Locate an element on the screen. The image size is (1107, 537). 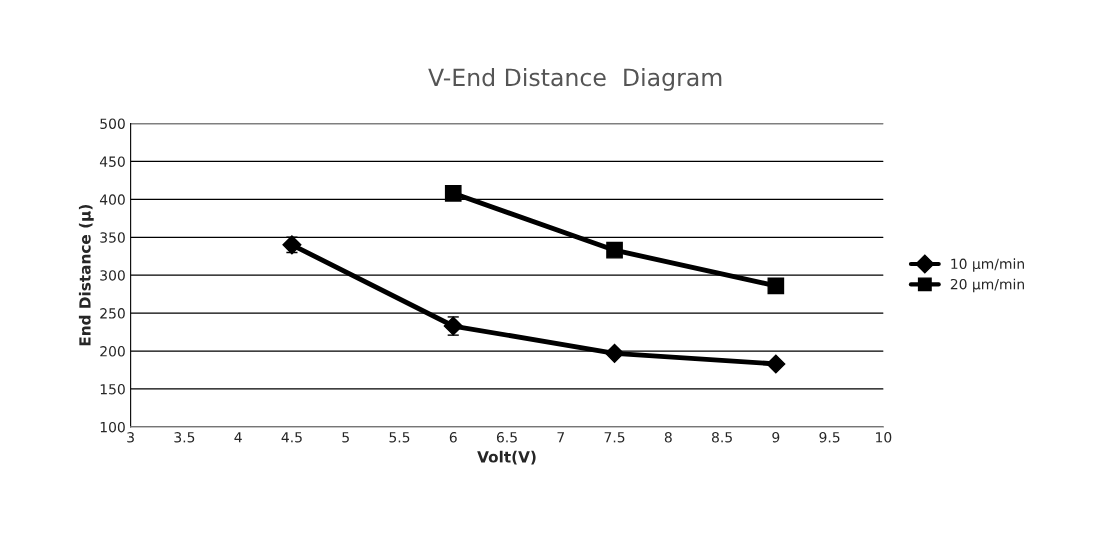
x-tick-label: 3 is located at coordinates (130, 437).